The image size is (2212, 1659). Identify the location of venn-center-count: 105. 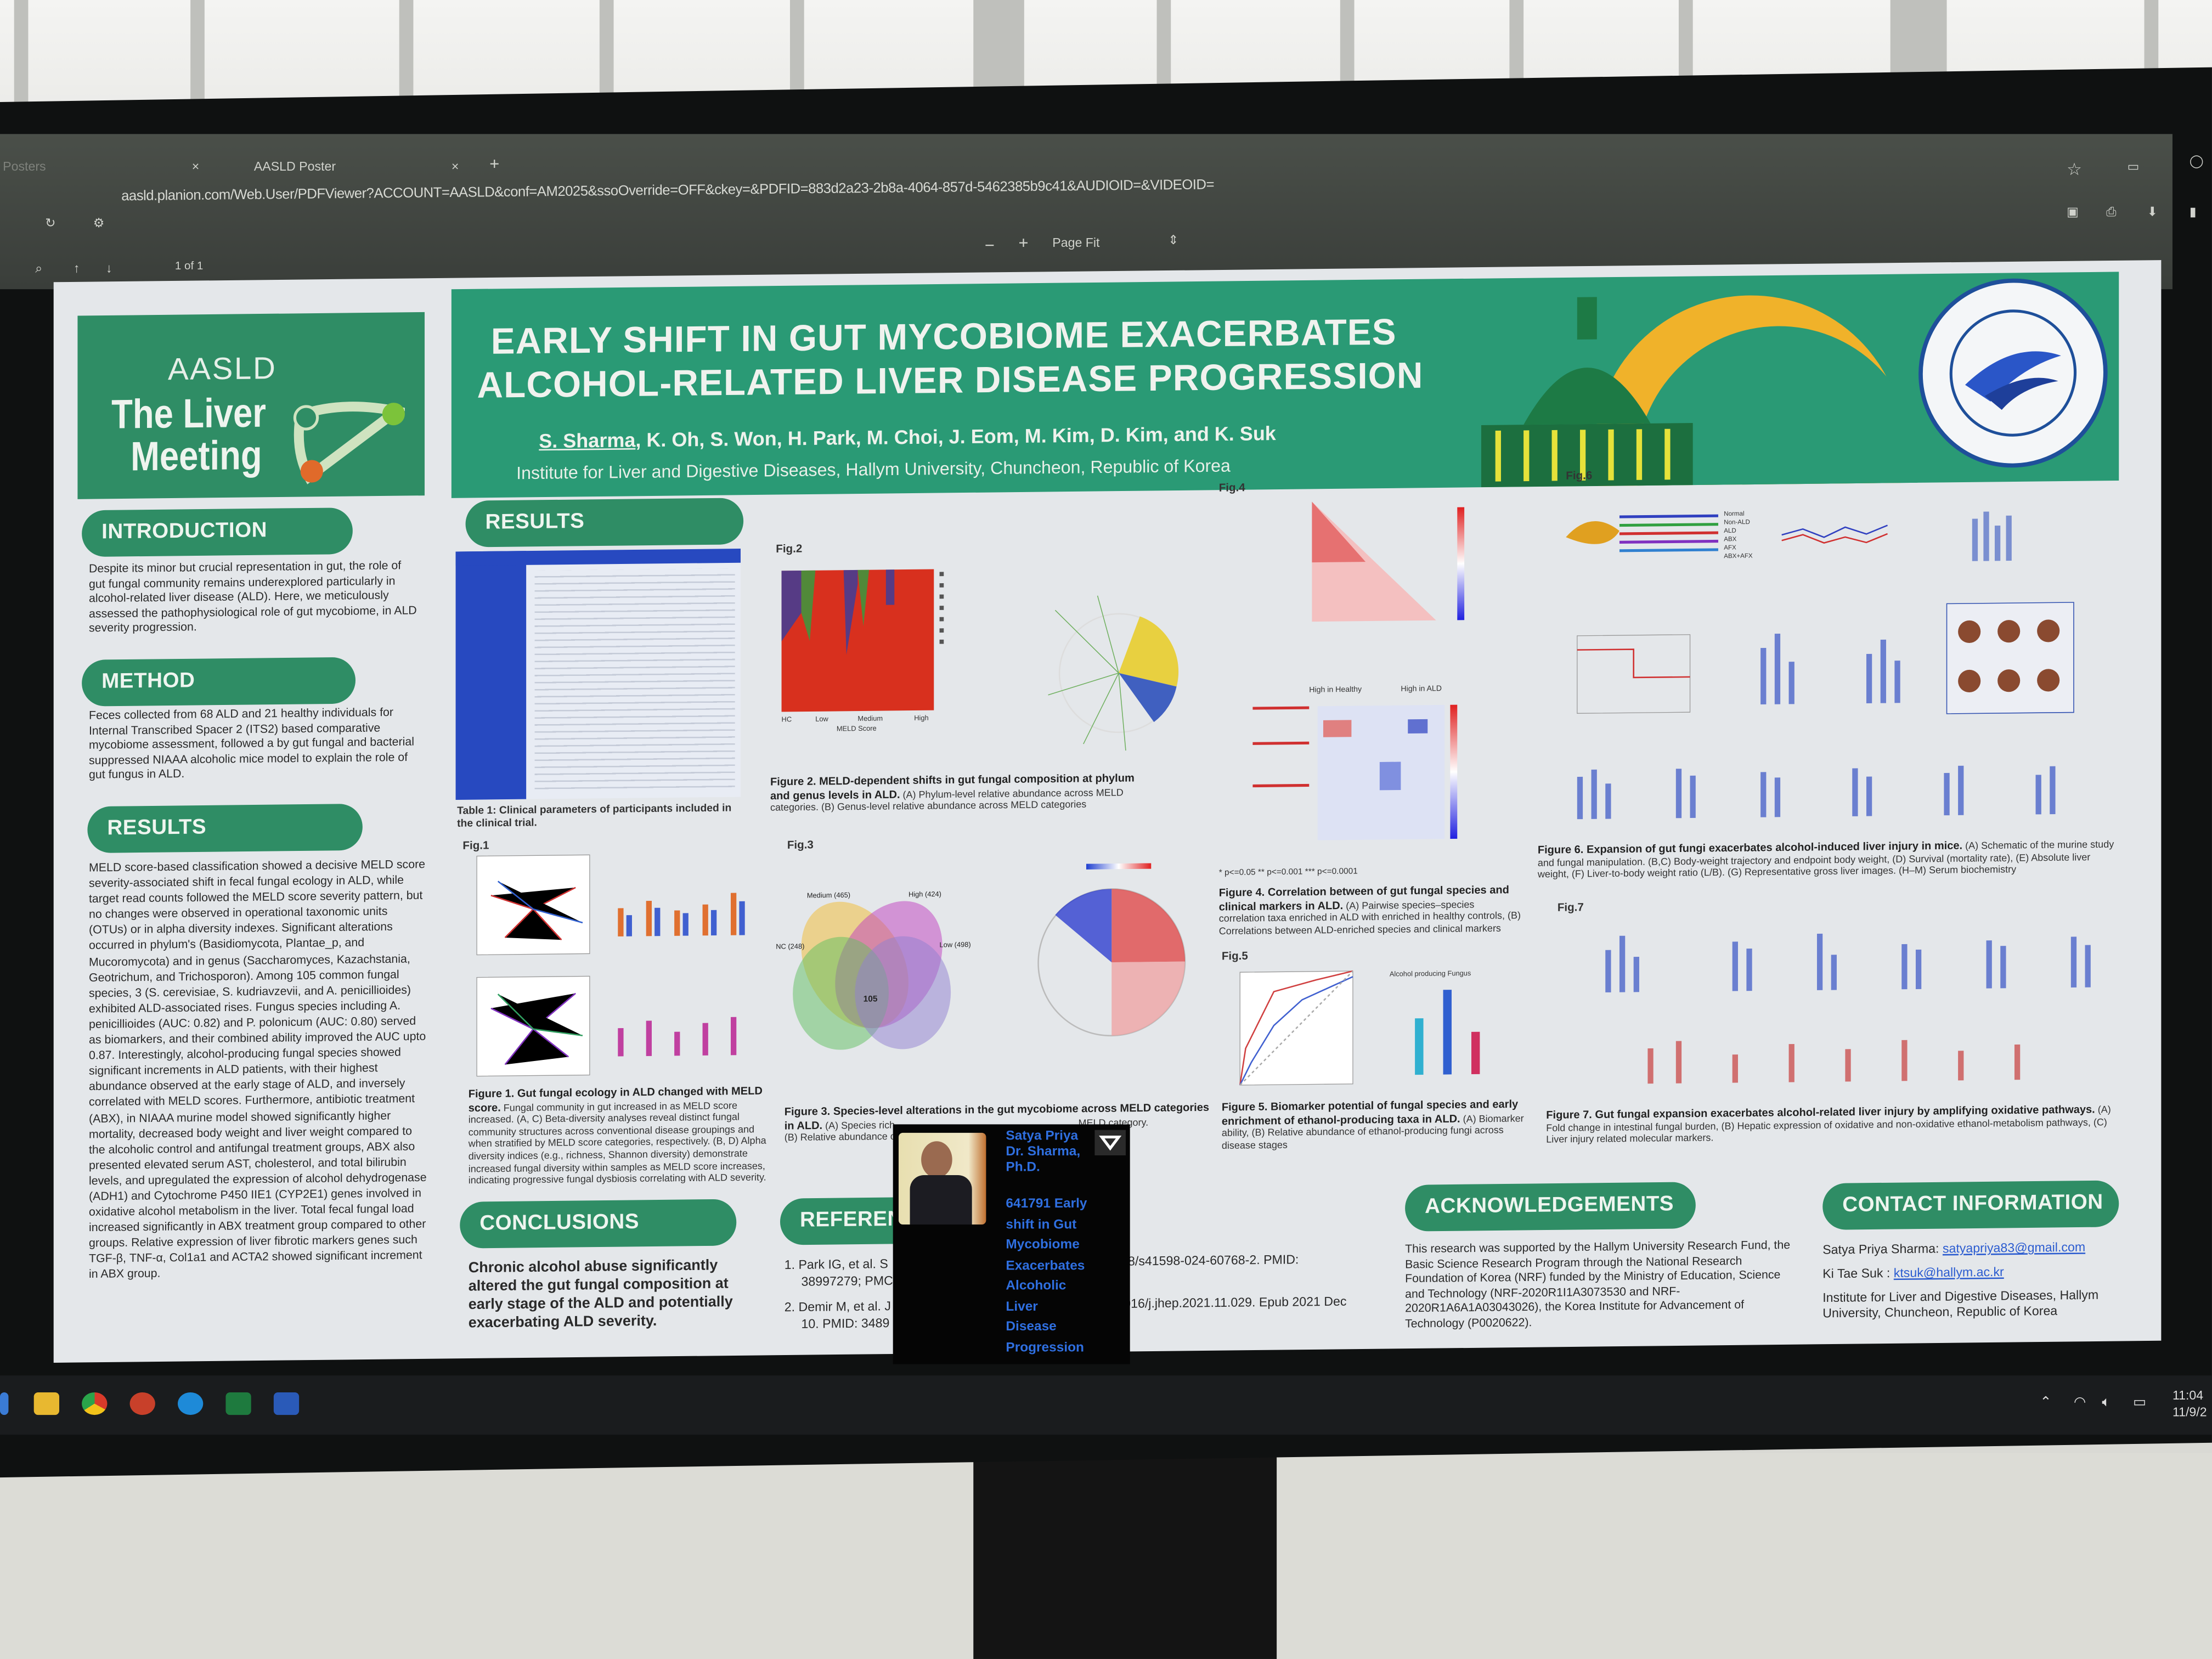
(871, 998).